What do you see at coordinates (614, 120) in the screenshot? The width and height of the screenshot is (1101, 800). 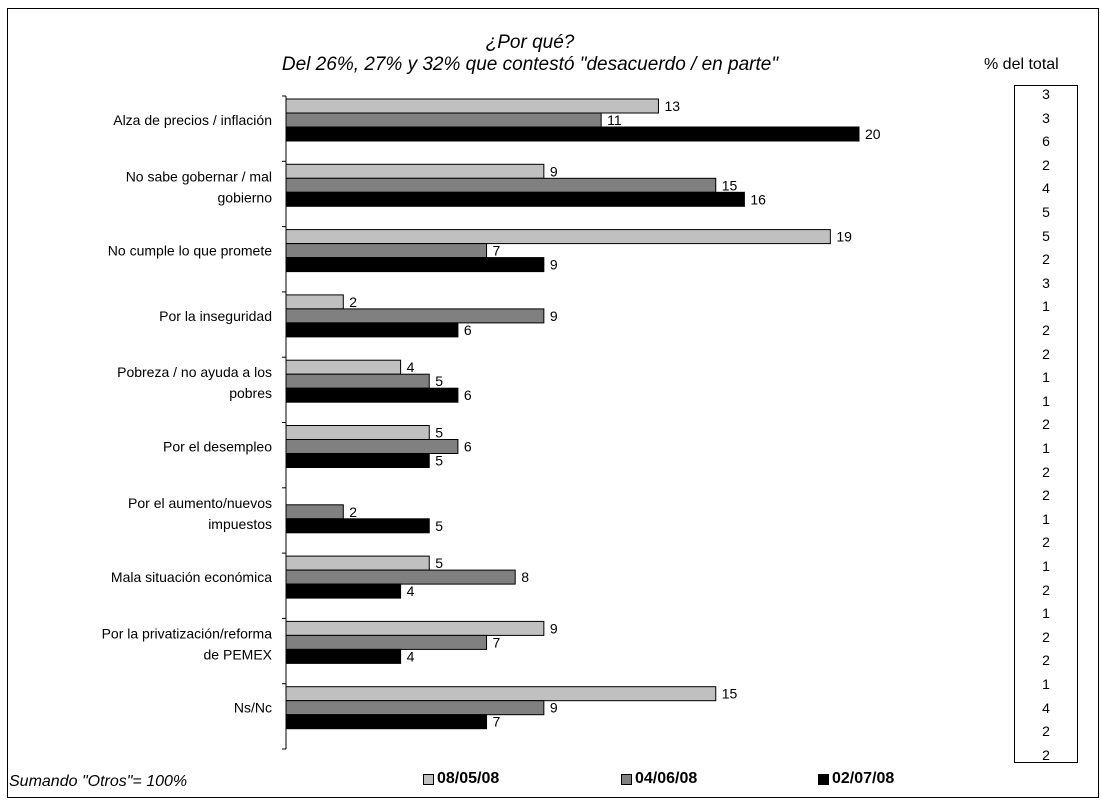 I see `data-label: 11` at bounding box center [614, 120].